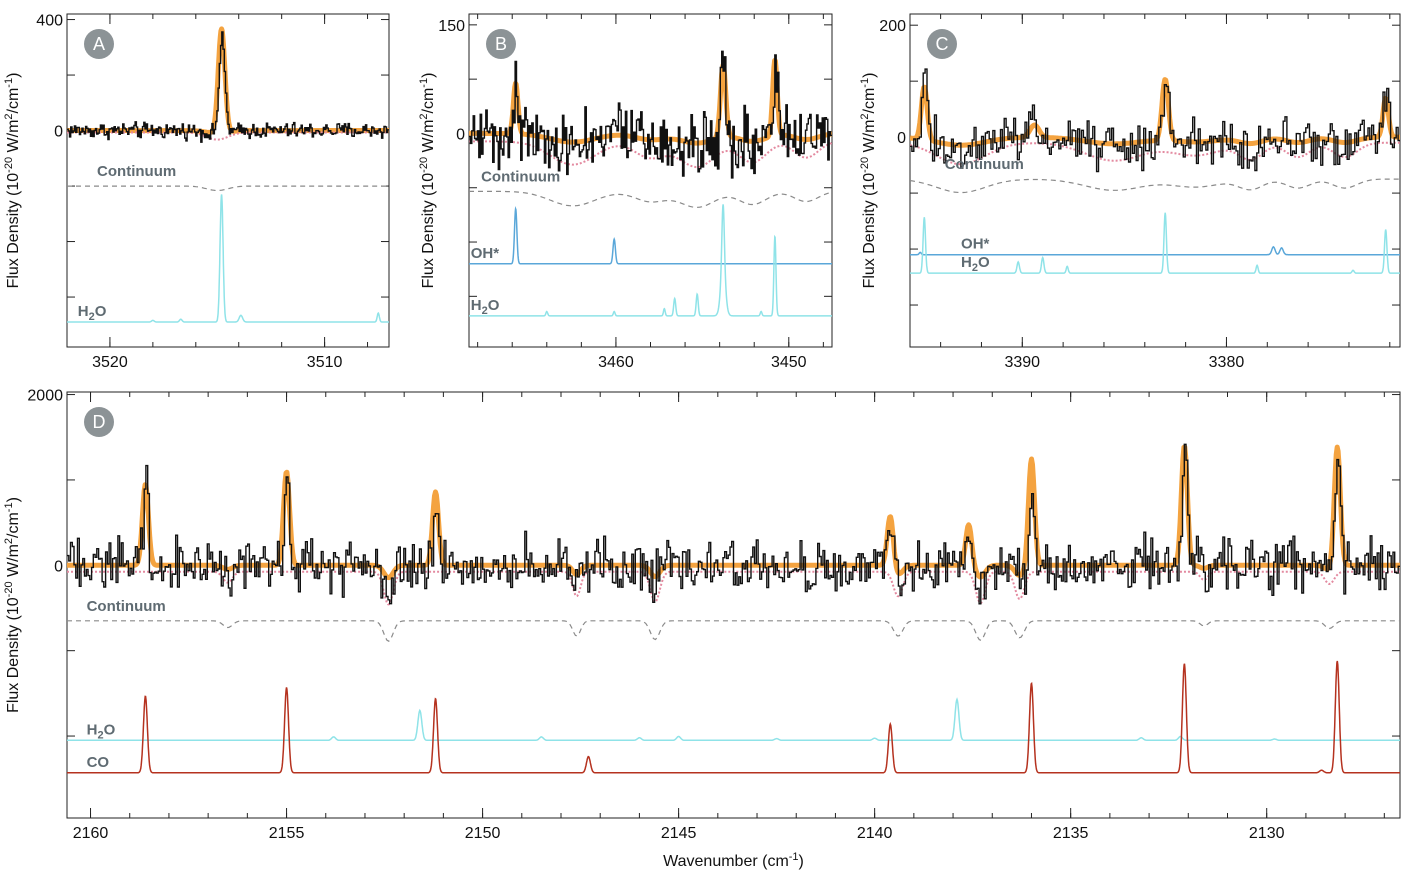 The image size is (1403, 873). What do you see at coordinates (789, 362) in the screenshot?
I see `x-tick-label: 3450` at bounding box center [789, 362].